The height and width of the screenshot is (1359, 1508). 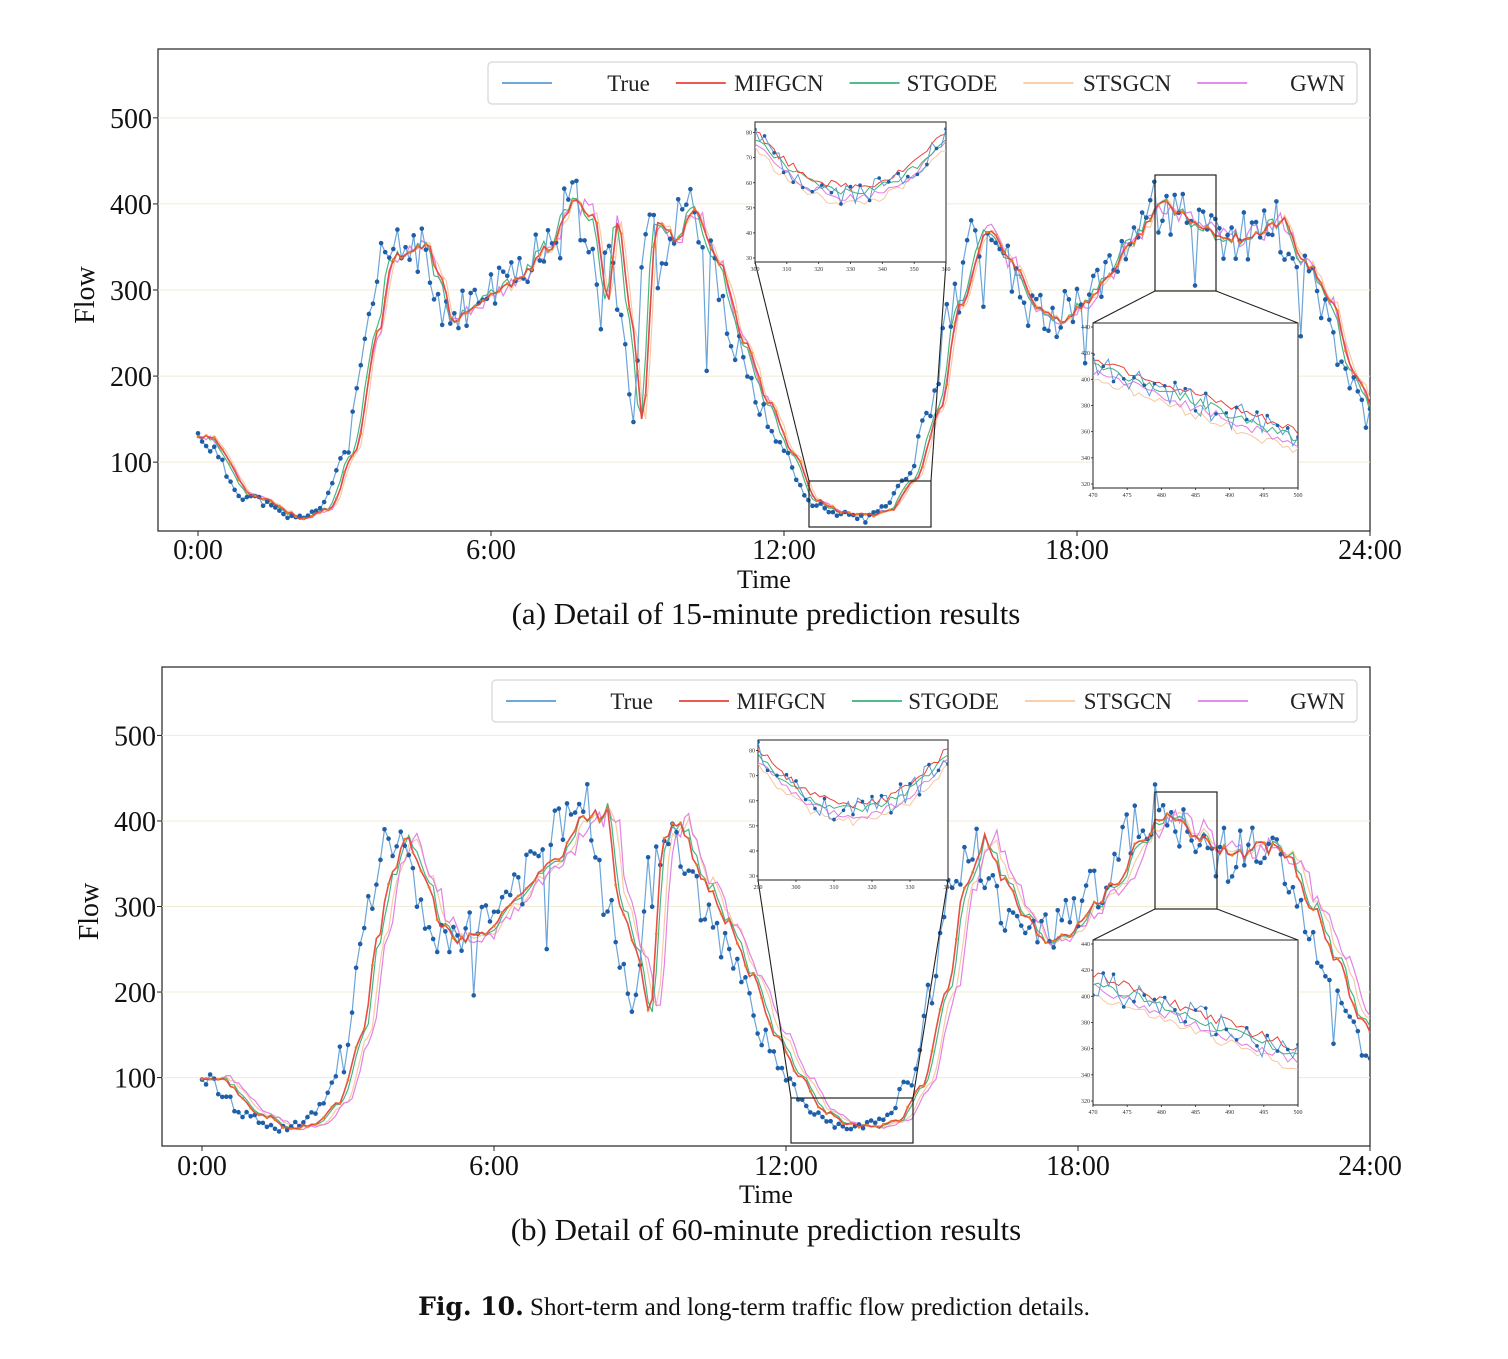 What do you see at coordinates (924, 701) in the screenshot?
I see `legend-box` at bounding box center [924, 701].